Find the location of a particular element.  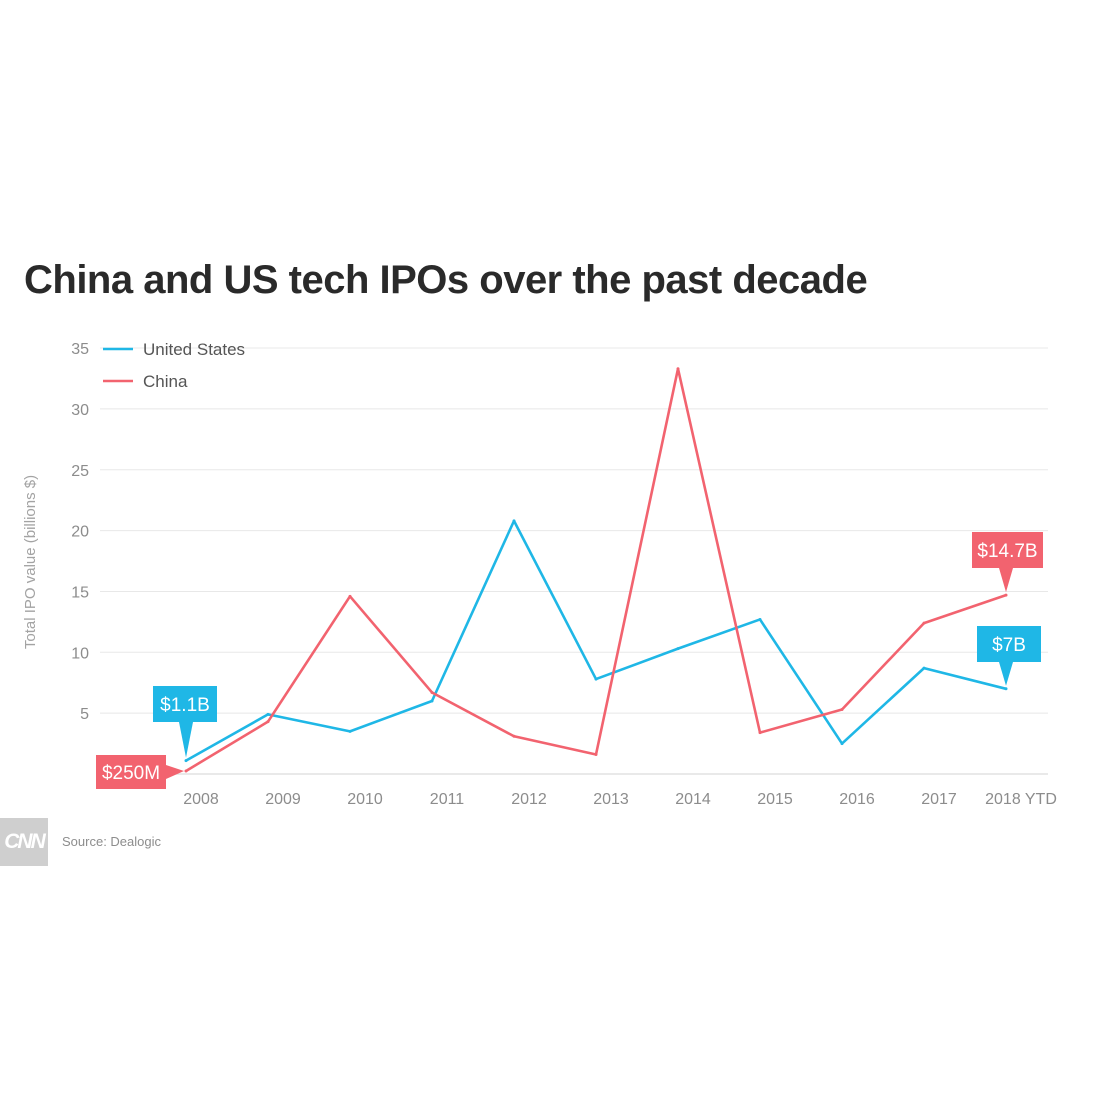

callout-label: $1.1B is located at coordinates (185, 705).